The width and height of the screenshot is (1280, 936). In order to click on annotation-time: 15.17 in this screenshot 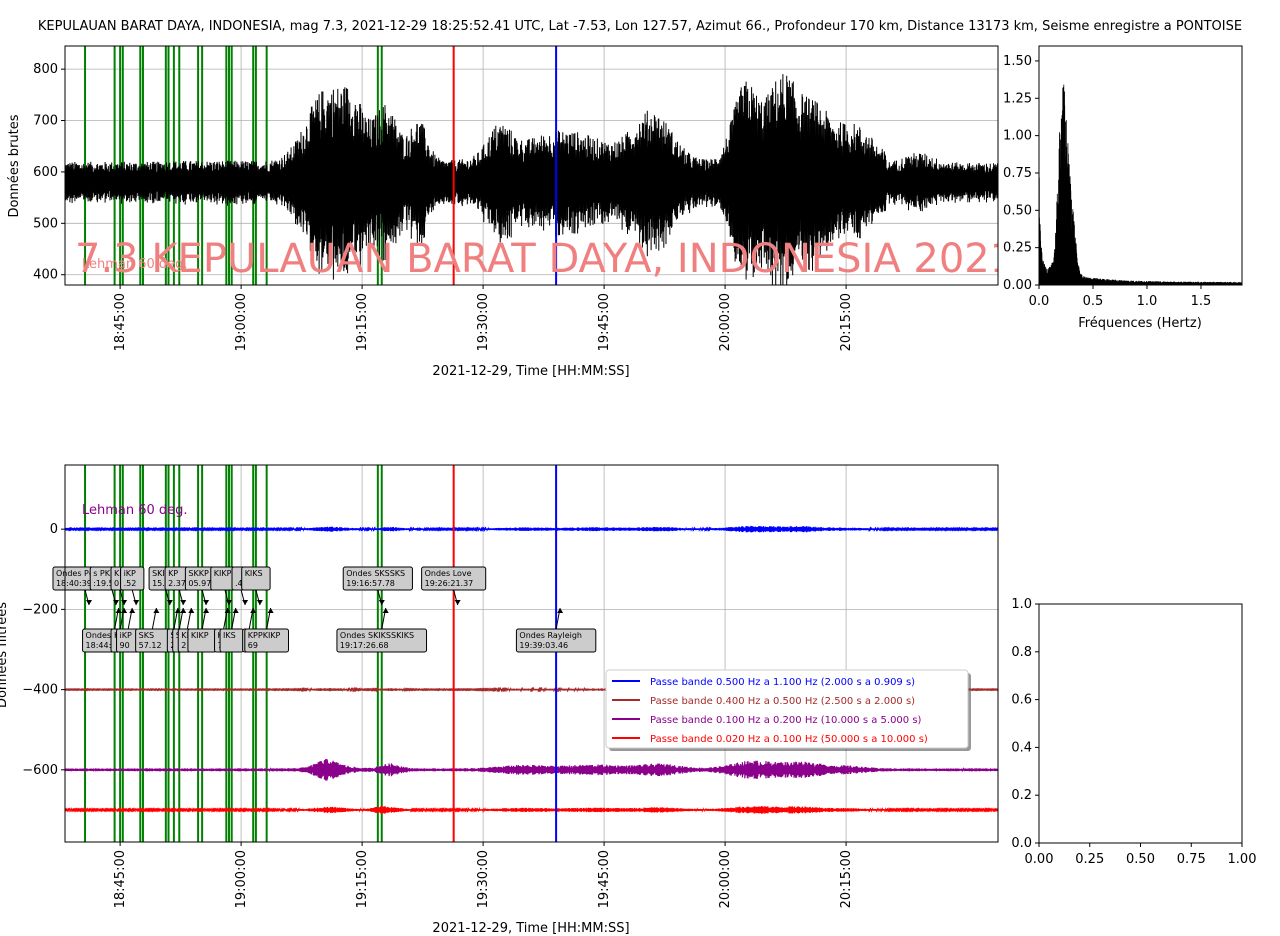, I will do `click(163, 583)`.